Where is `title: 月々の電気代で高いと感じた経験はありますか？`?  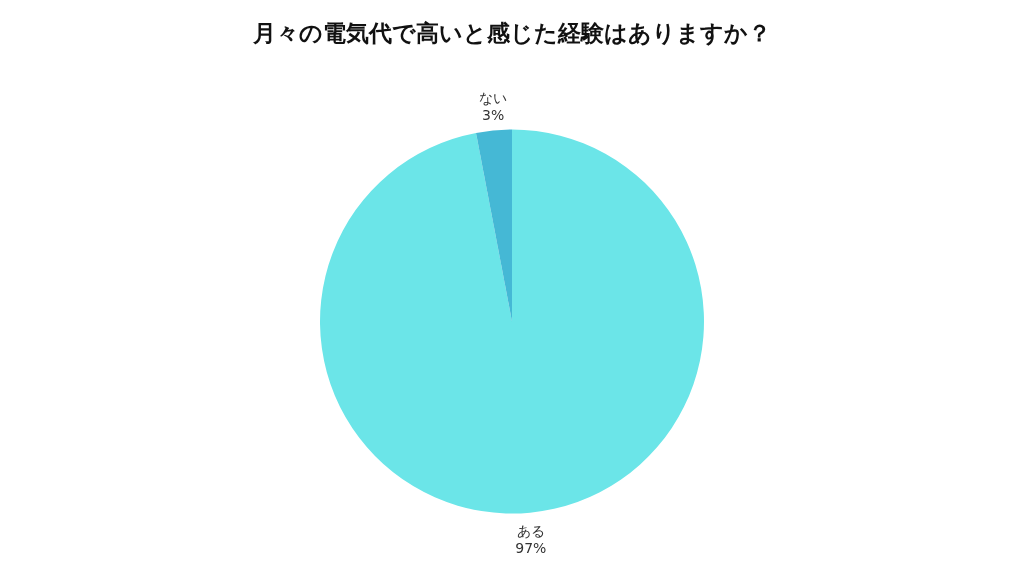 title: 月々の電気代で高いと感じた経験はありますか？ is located at coordinates (512, 33).